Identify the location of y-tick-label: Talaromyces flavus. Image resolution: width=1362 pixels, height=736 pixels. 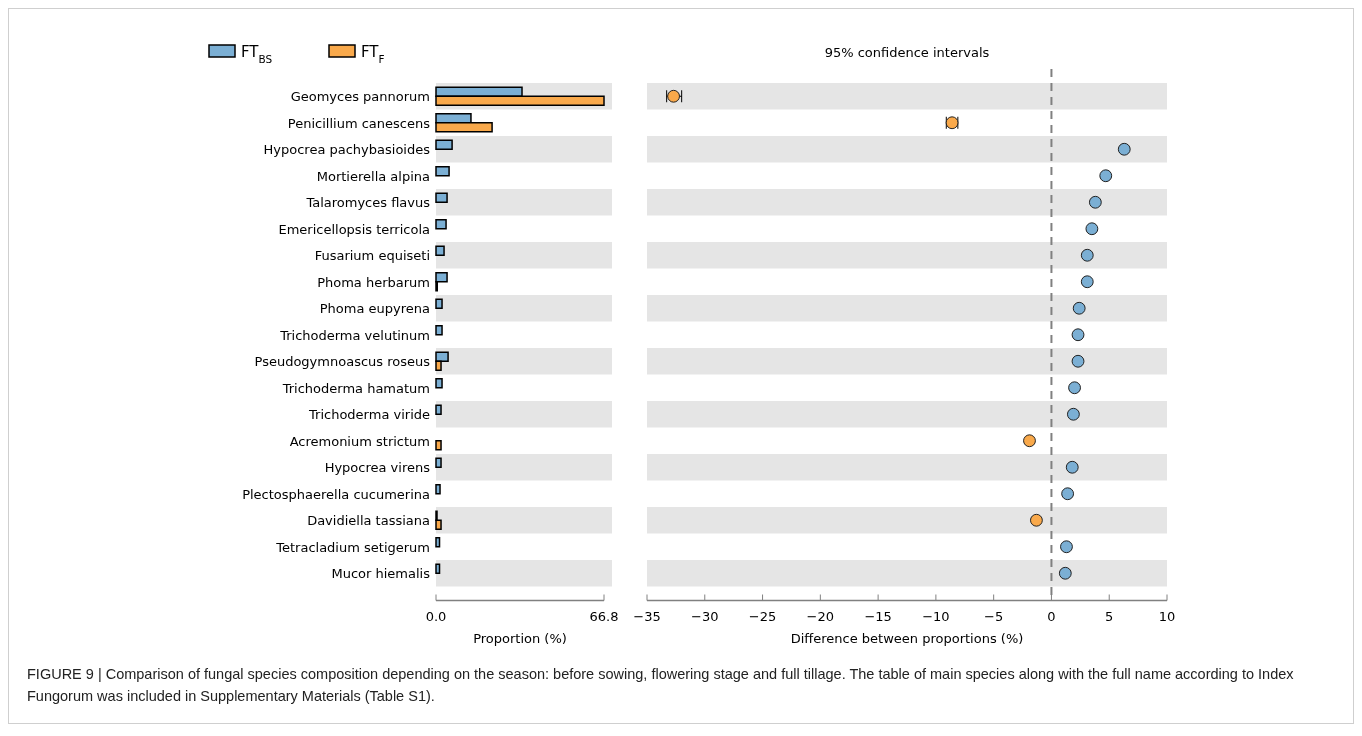
(368, 203).